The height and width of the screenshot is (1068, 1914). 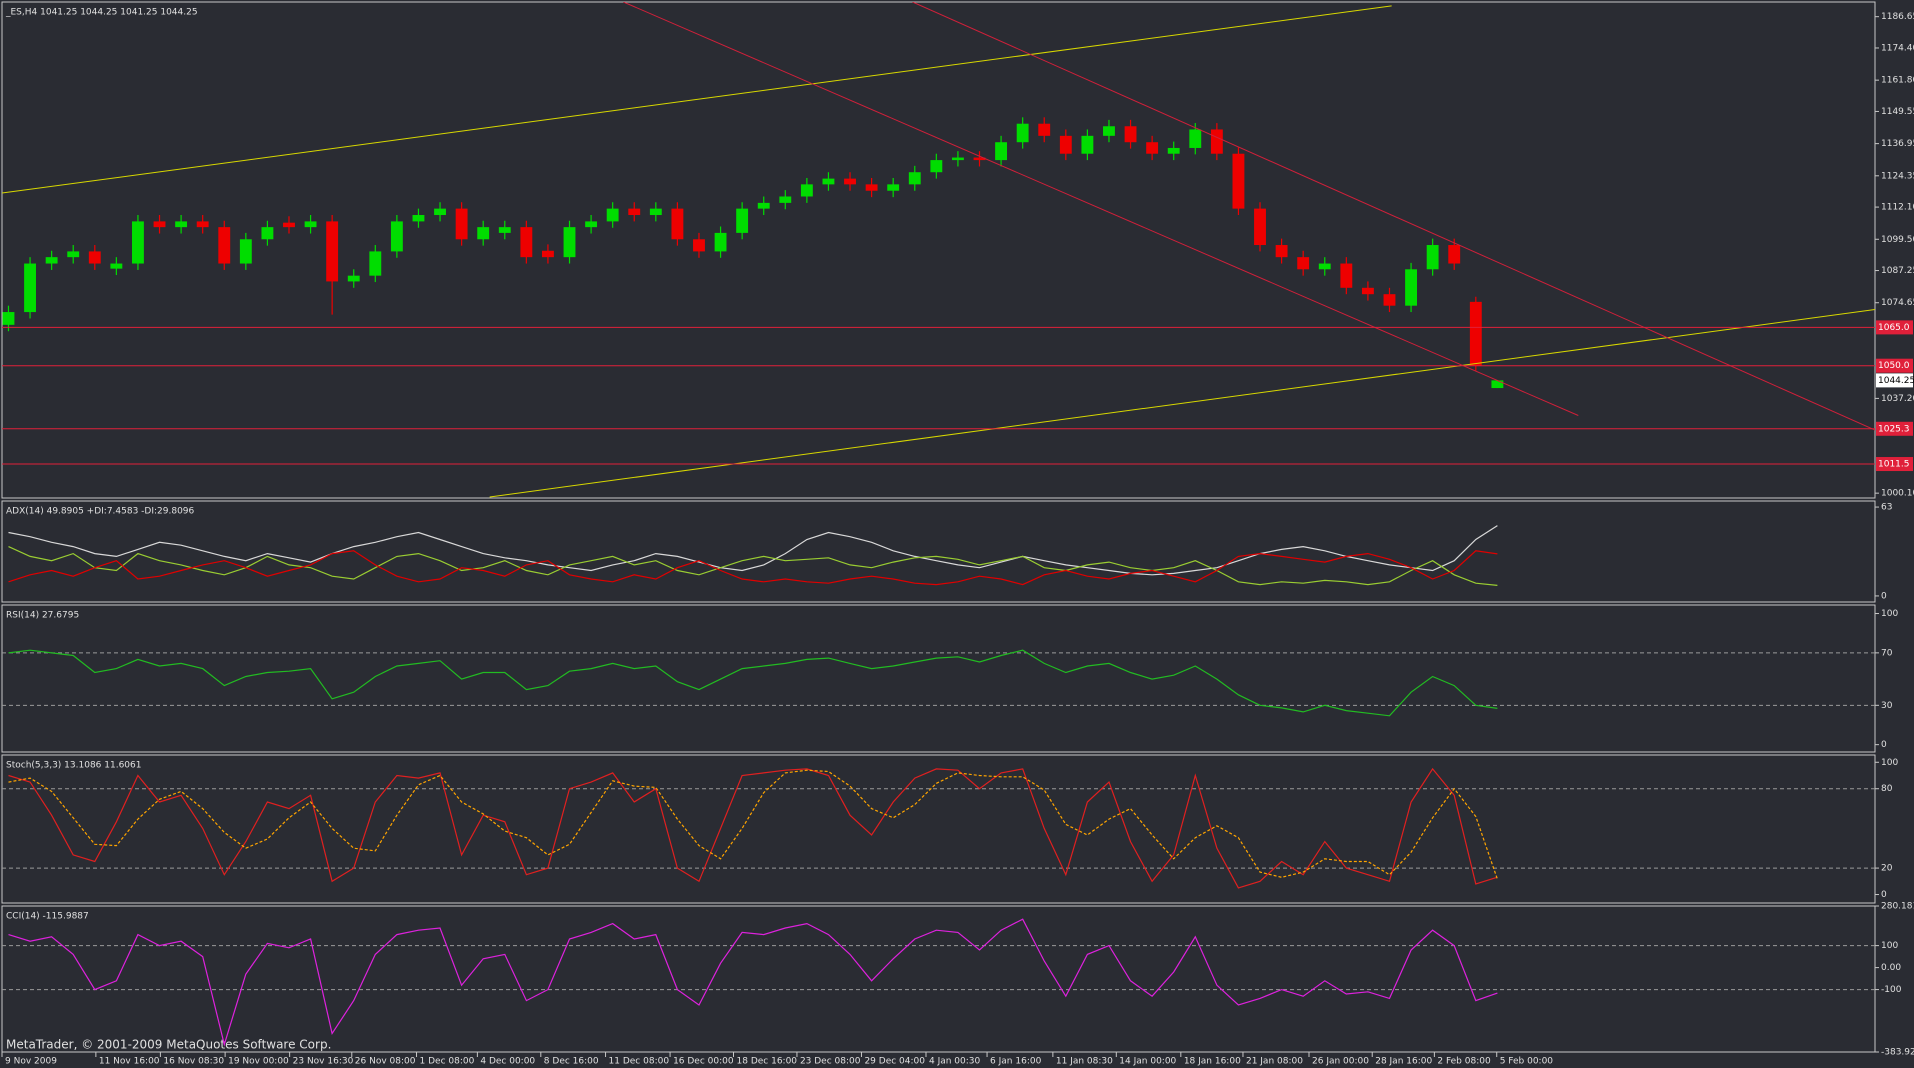 I want to click on x-tick-label: 9 Nov 2009, so click(x=31, y=1062).